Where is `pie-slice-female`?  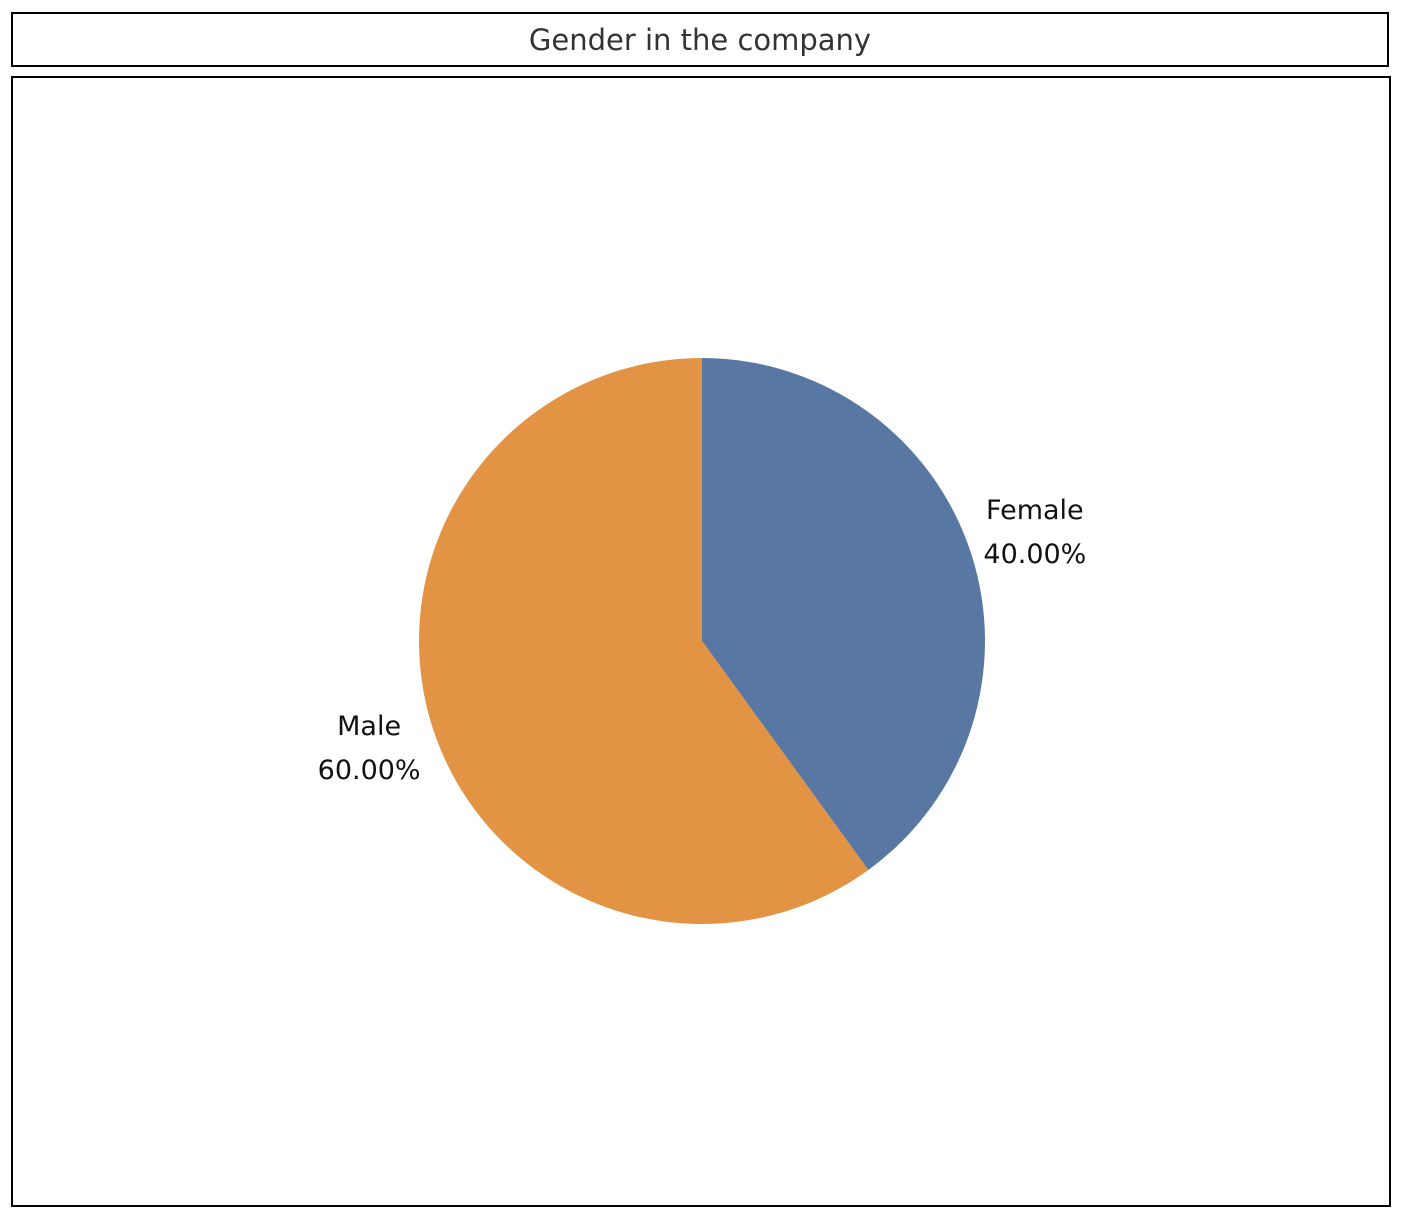 pie-slice-female is located at coordinates (843, 614).